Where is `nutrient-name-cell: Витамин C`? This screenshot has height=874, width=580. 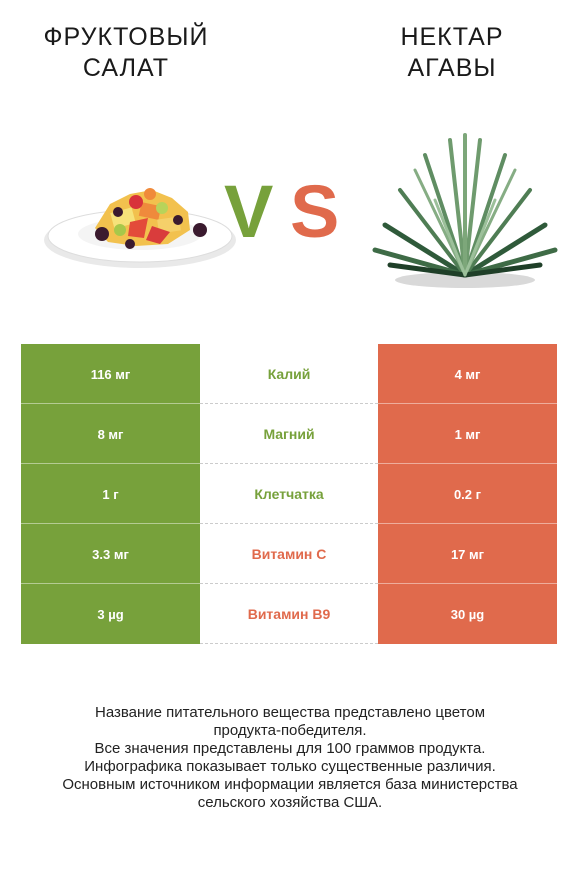
nutrient-name-cell: Витамин C is located at coordinates (289, 554).